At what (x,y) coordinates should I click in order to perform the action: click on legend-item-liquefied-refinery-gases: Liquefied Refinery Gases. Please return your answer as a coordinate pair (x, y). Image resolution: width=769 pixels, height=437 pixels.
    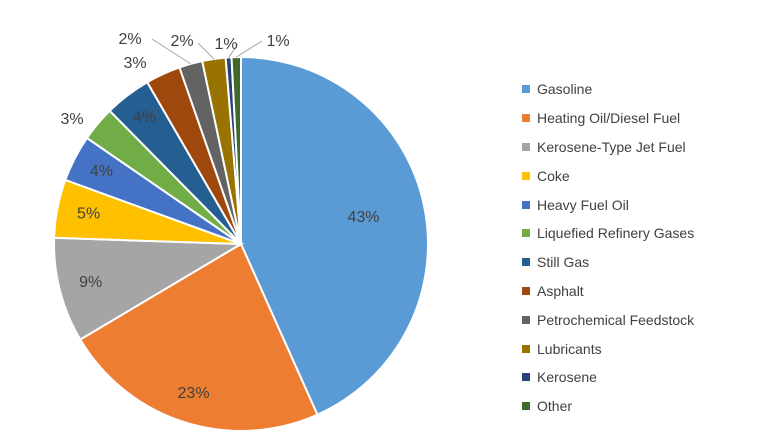
    Looking at the image, I should click on (642, 233).